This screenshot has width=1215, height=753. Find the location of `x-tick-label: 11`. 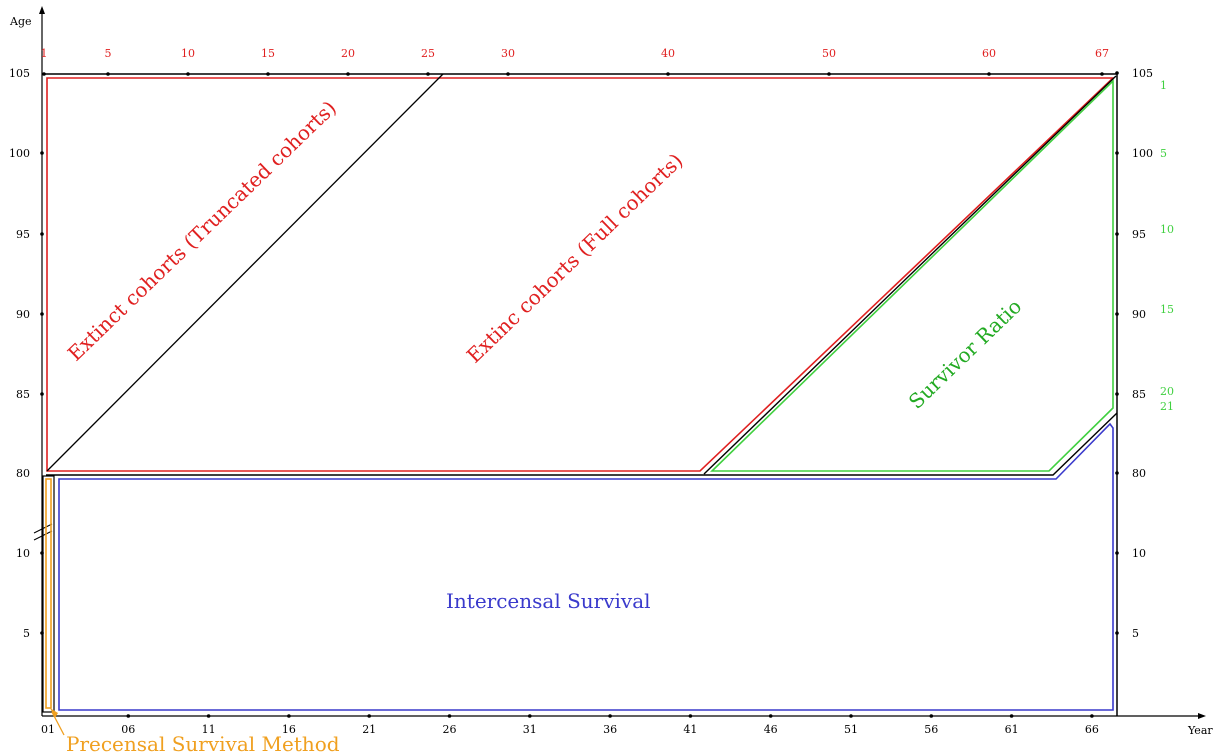

x-tick-label: 11 is located at coordinates (209, 729).